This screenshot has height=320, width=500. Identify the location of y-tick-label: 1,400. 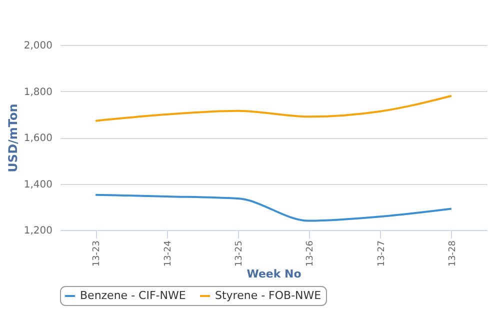
(38, 184).